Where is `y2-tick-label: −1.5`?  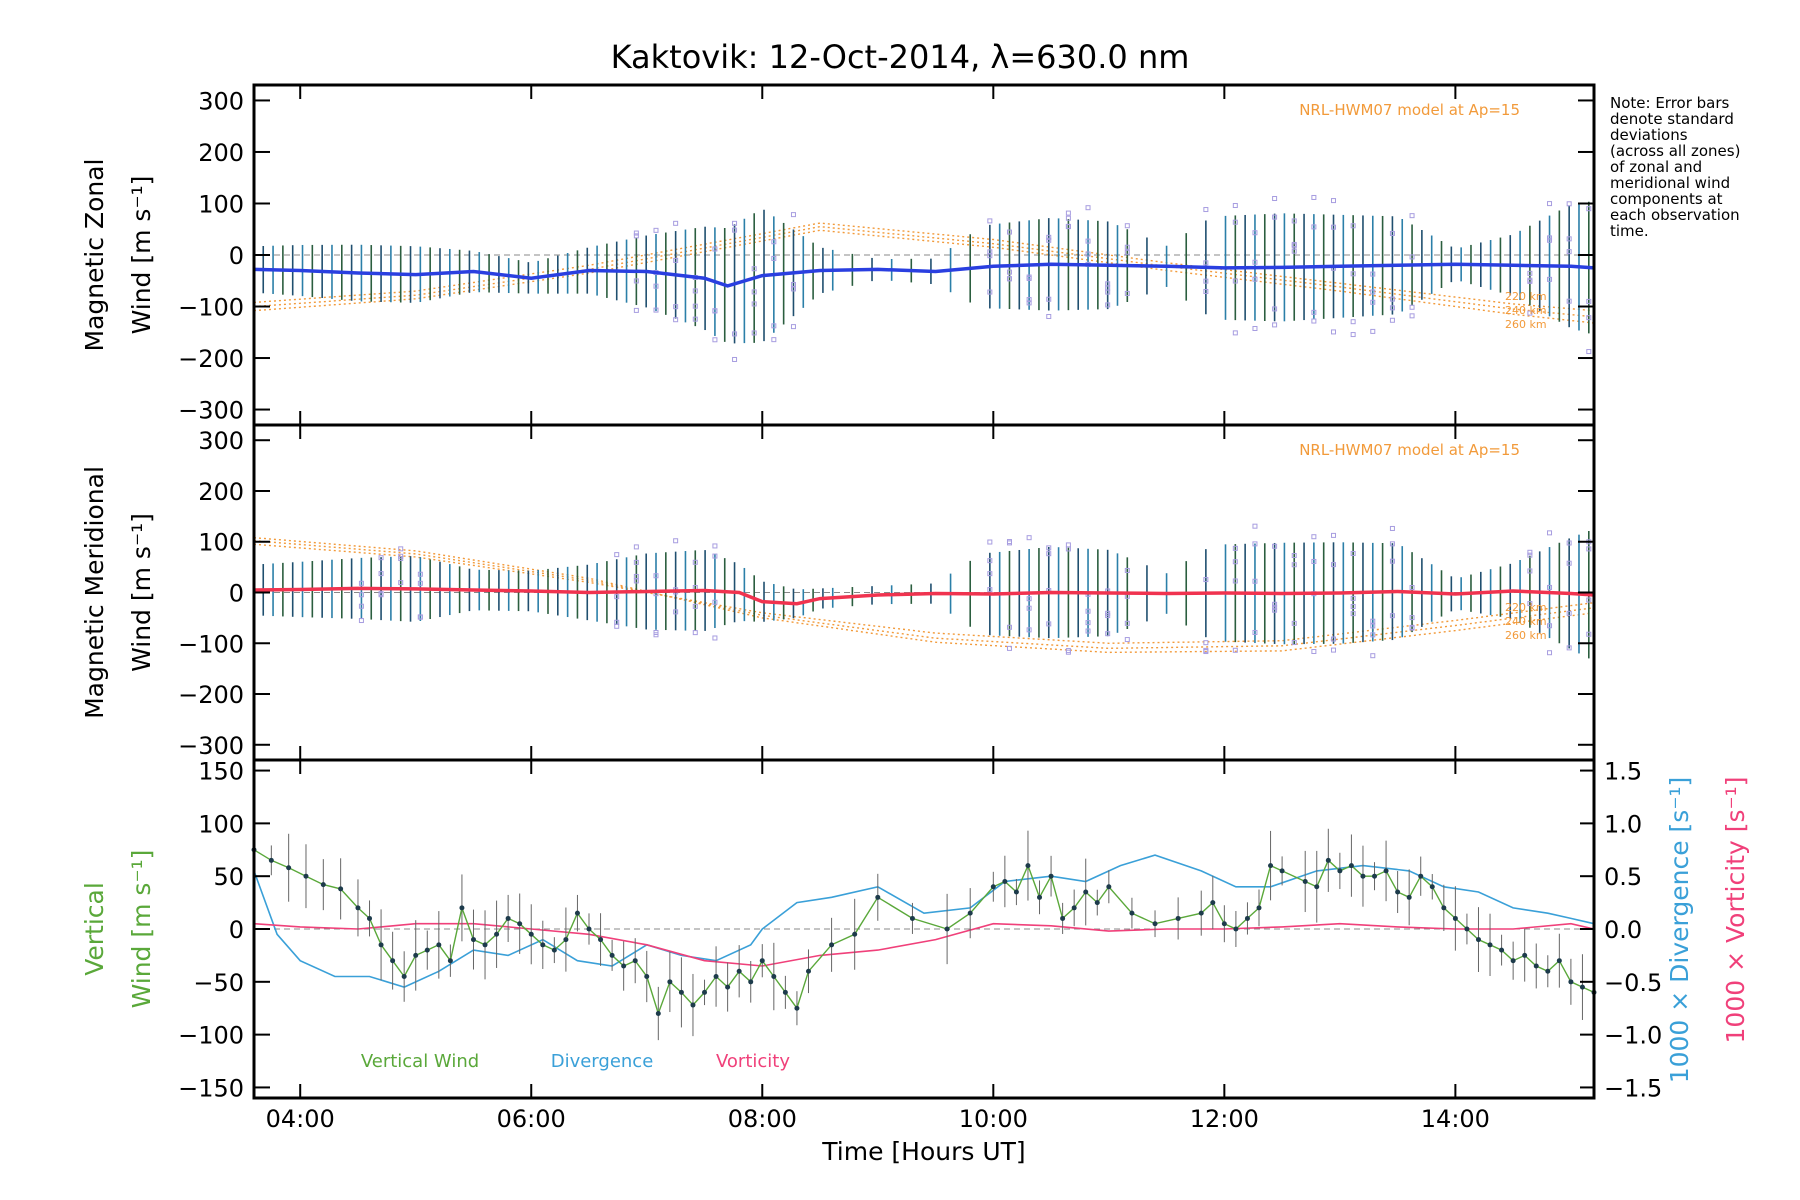
y2-tick-label: −1.5 is located at coordinates (1633, 1088).